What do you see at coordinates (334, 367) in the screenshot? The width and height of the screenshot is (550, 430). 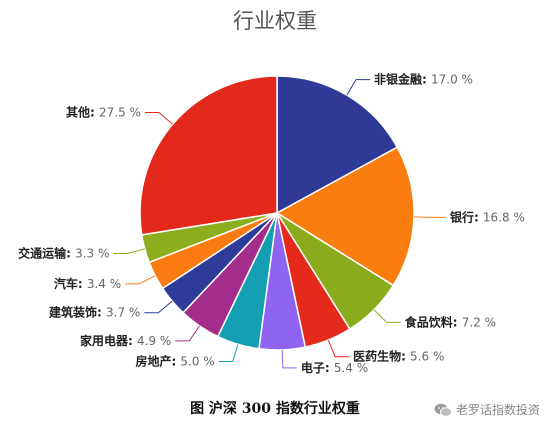 I see `slice-label-4: 电子: 5.4 %` at bounding box center [334, 367].